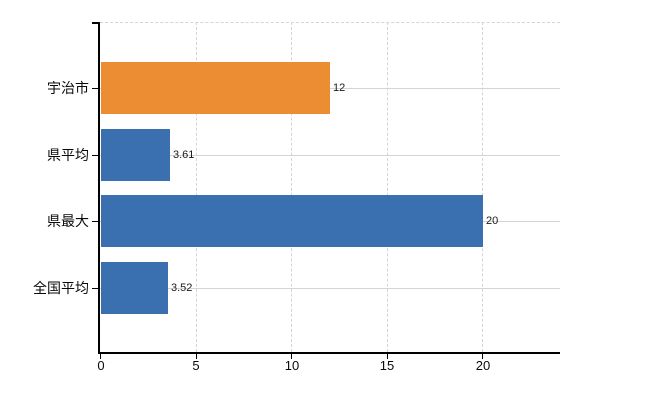  Describe the element at coordinates (329, 353) in the screenshot. I see `x-axis-line` at that location.